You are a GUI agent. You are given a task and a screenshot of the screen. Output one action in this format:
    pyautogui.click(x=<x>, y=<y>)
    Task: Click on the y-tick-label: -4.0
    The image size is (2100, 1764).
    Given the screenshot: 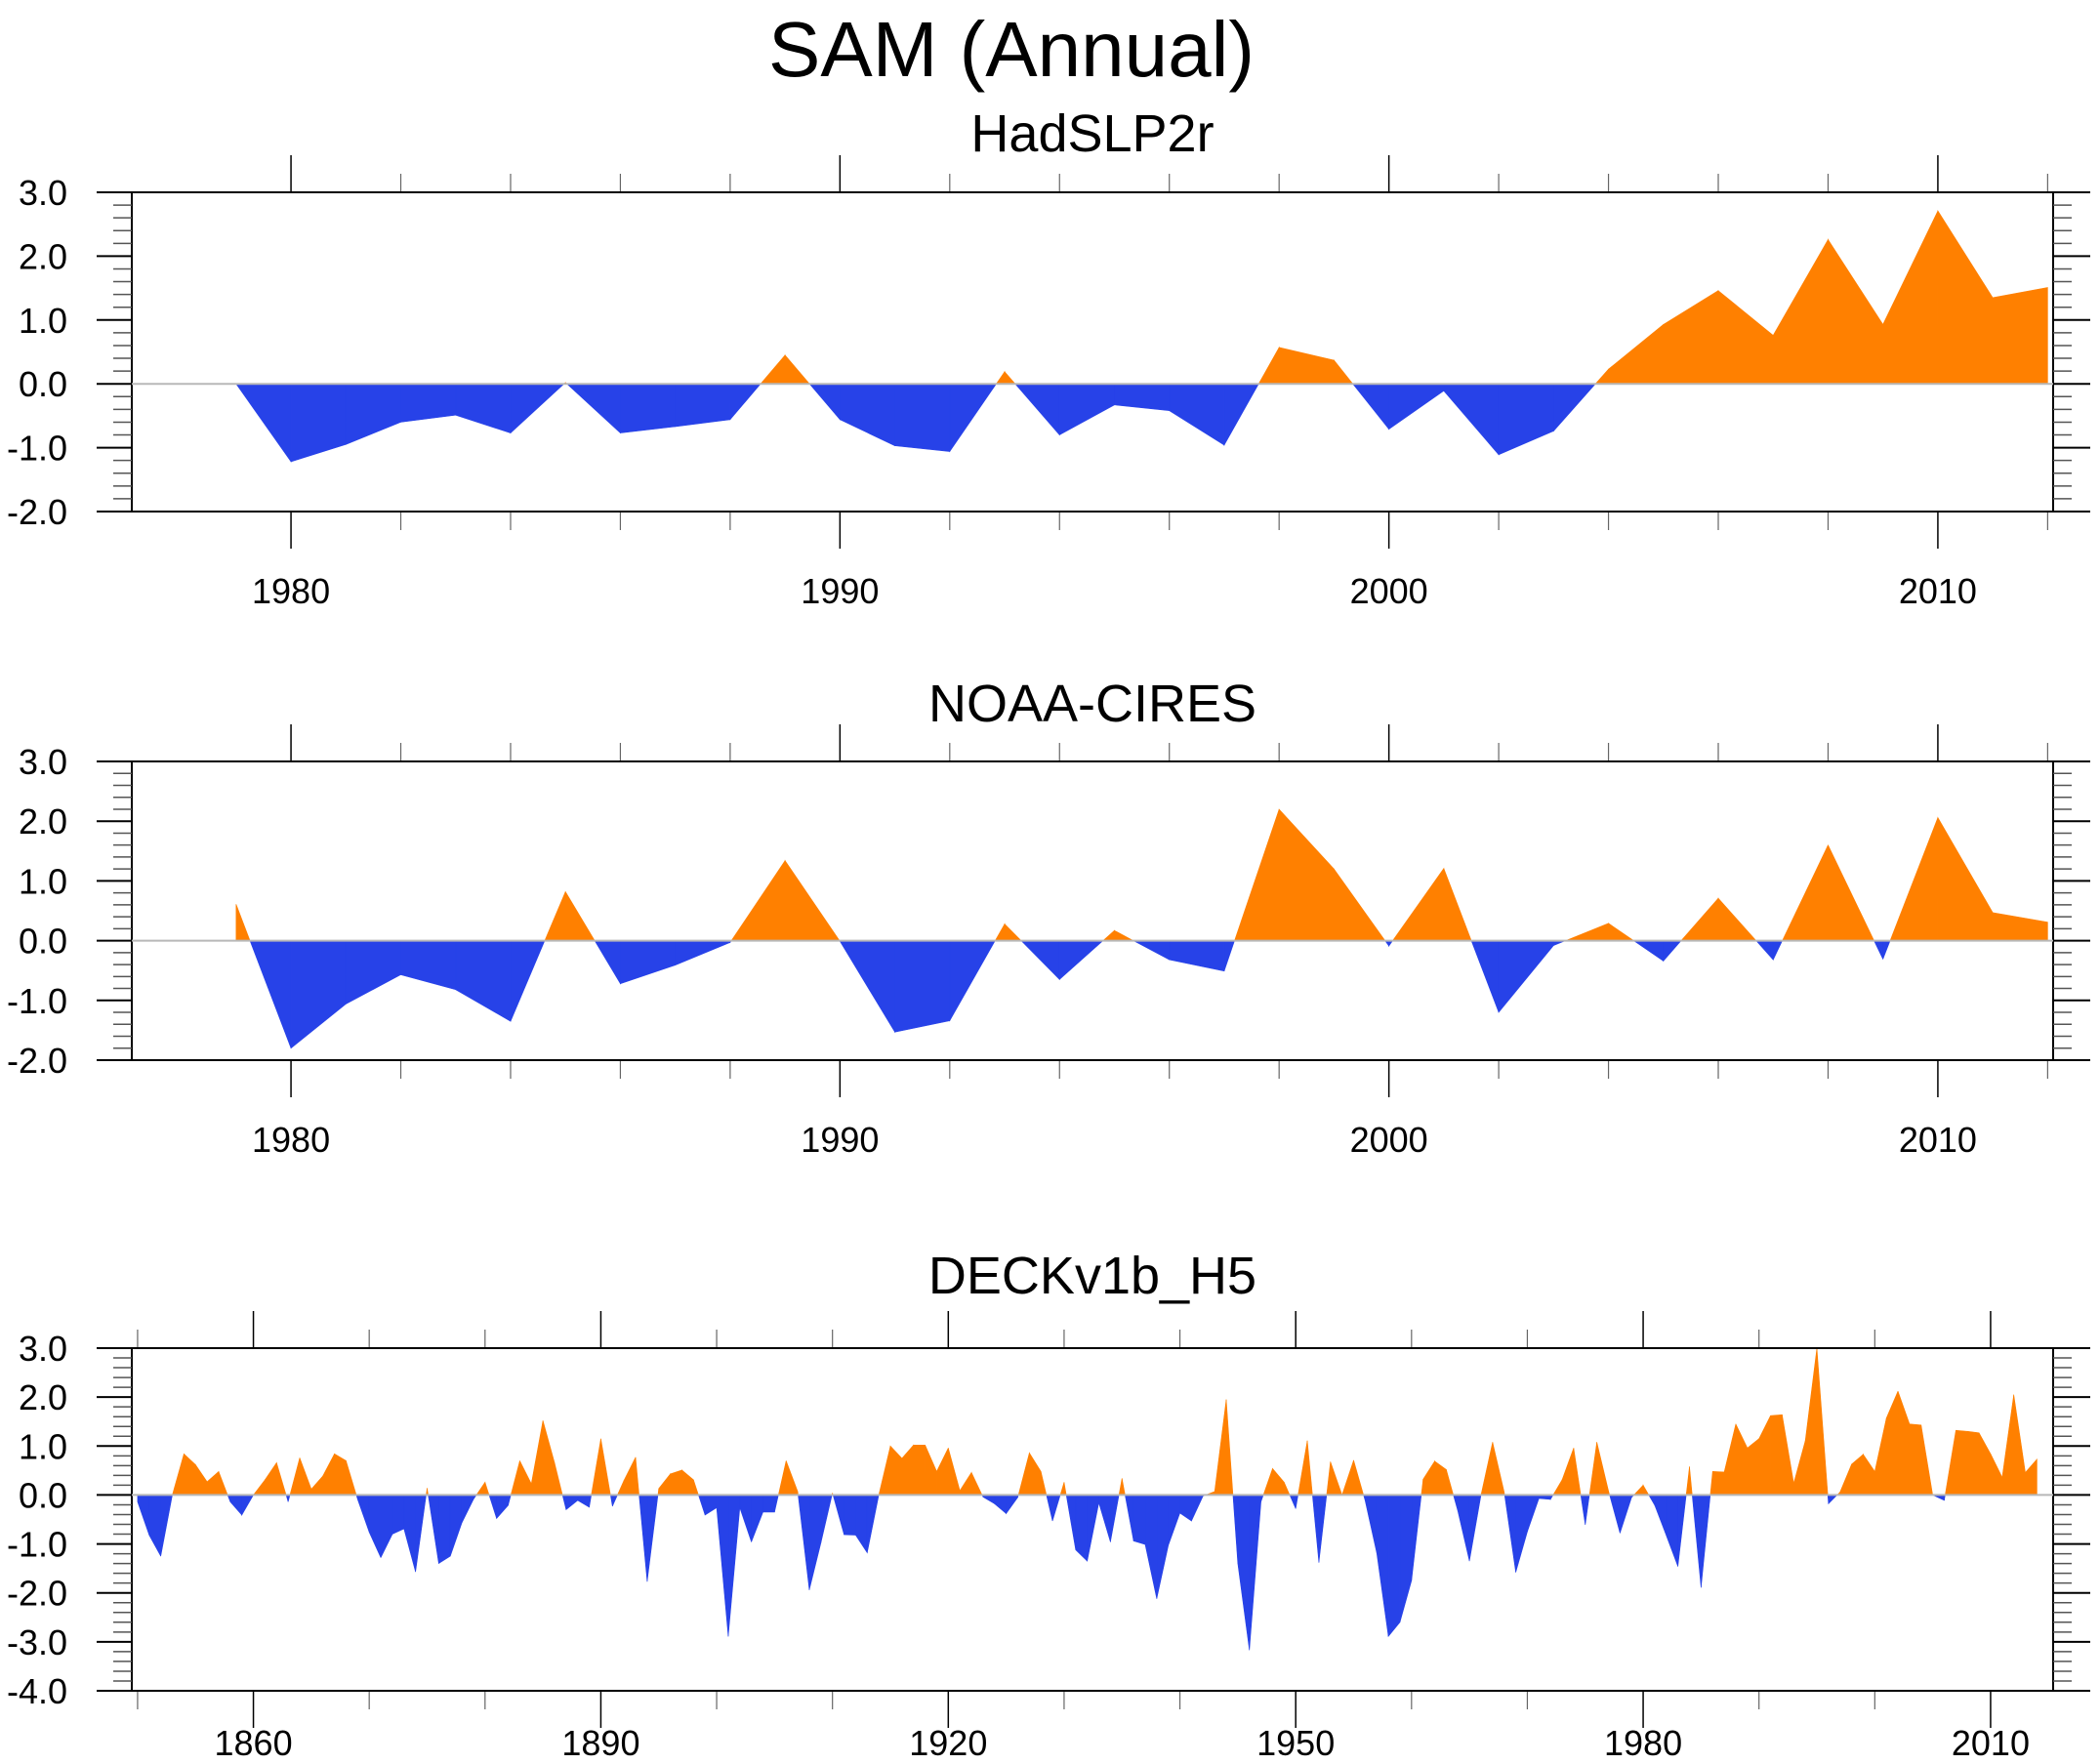 What is the action you would take?
    pyautogui.click(x=37, y=1691)
    